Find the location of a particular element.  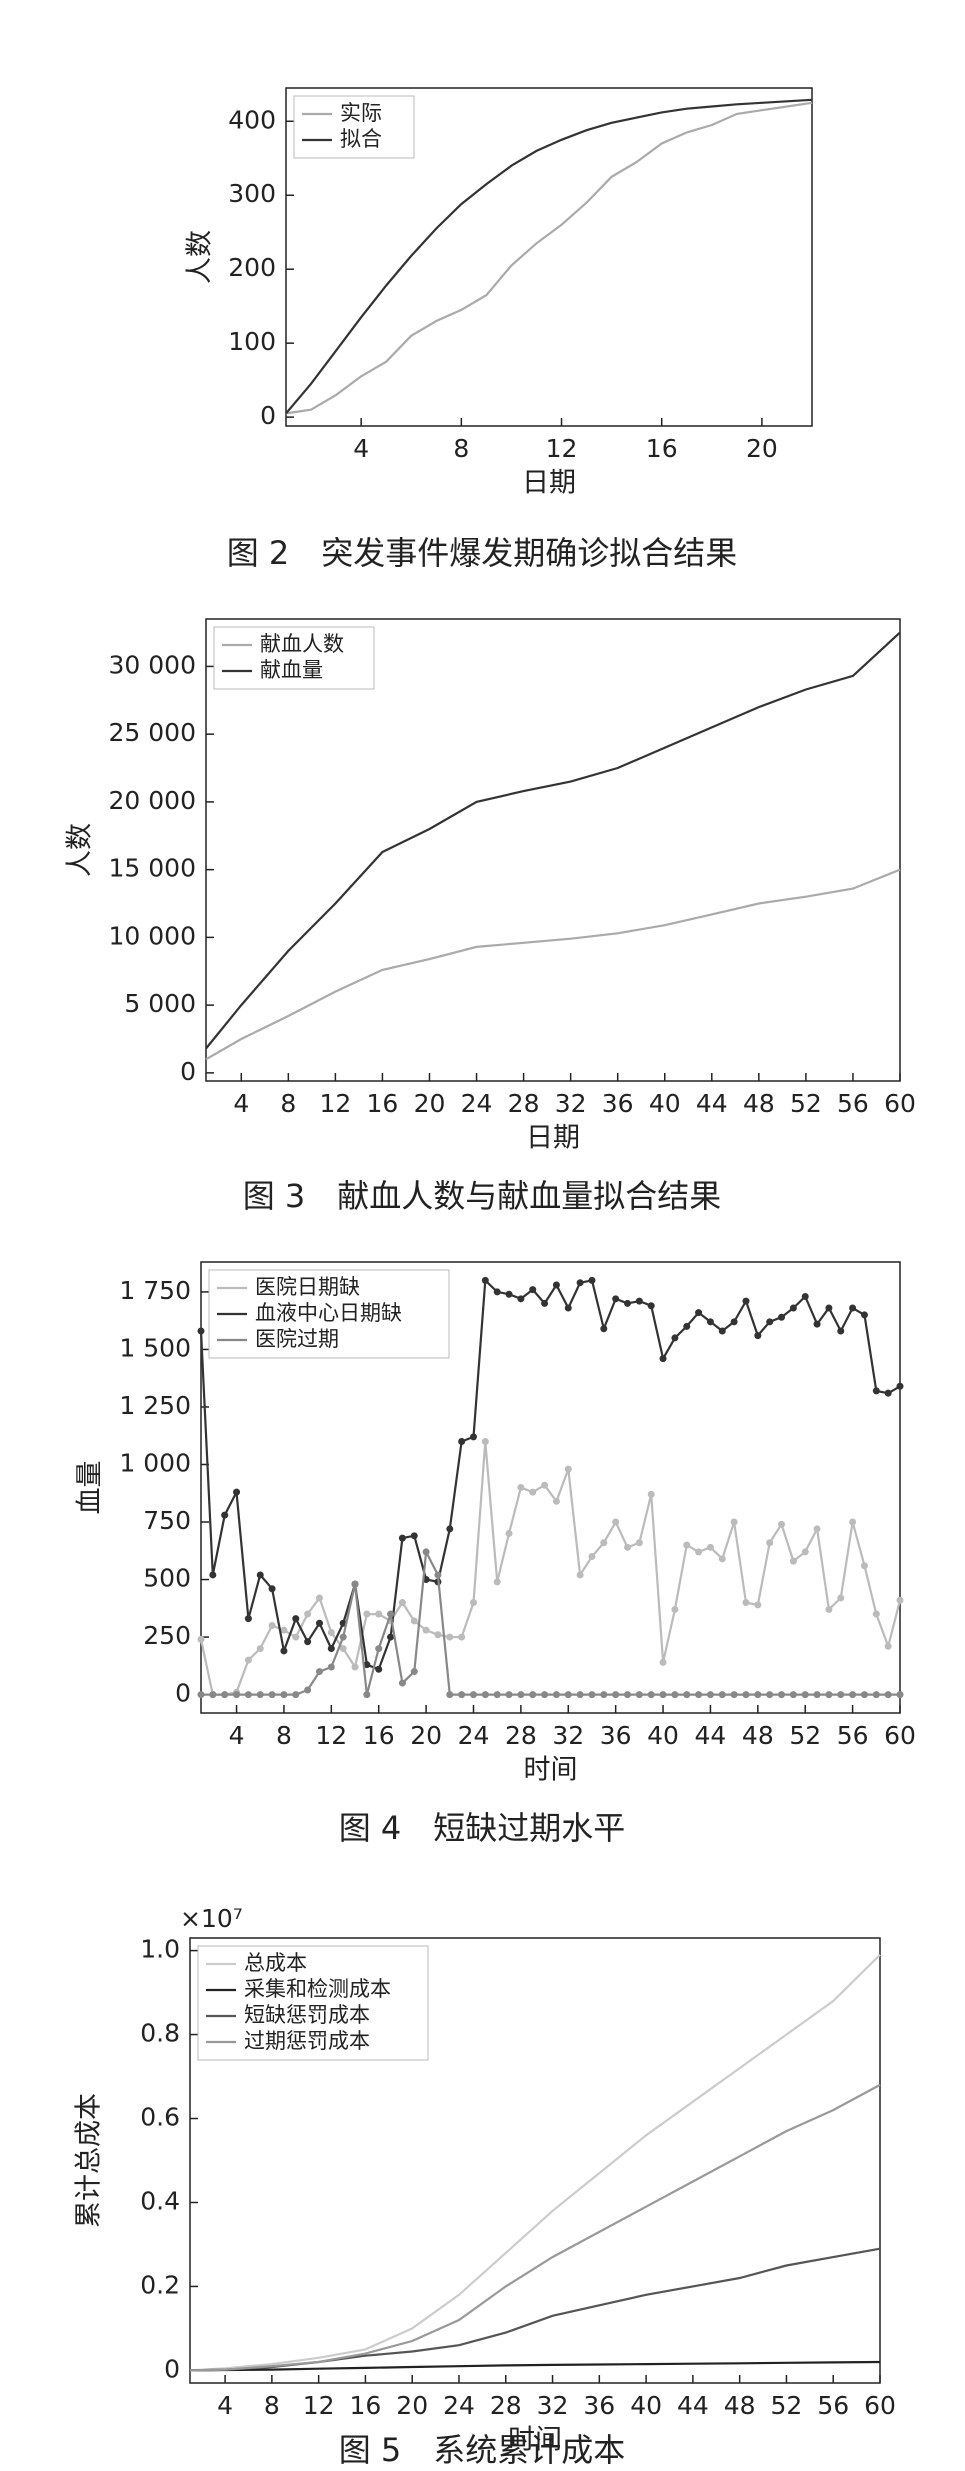

y-tick-label: 0 is located at coordinates (268, 415).